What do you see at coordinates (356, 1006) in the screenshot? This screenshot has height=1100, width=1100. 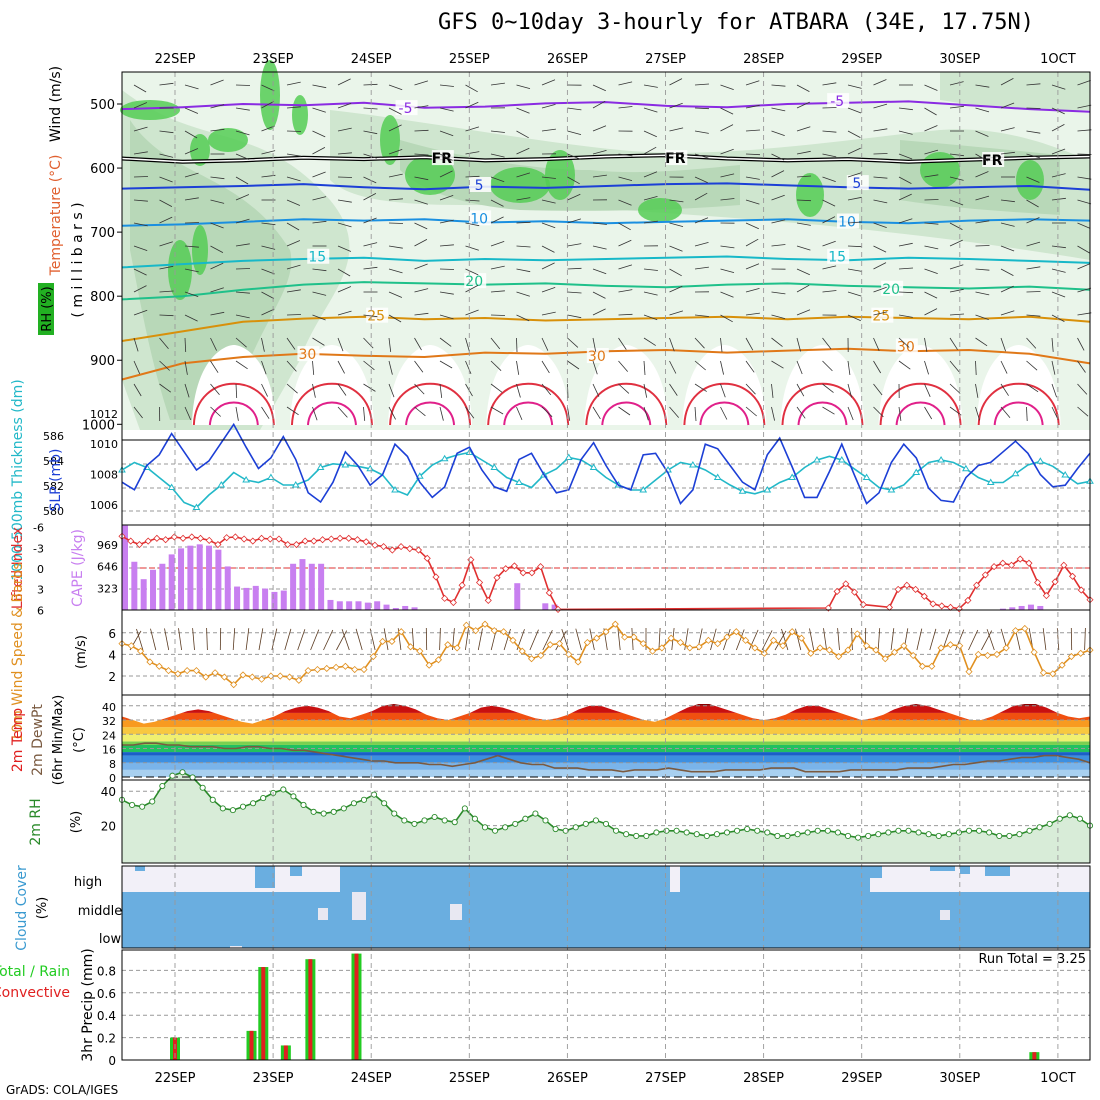 I see `precip-conv-bar` at bounding box center [356, 1006].